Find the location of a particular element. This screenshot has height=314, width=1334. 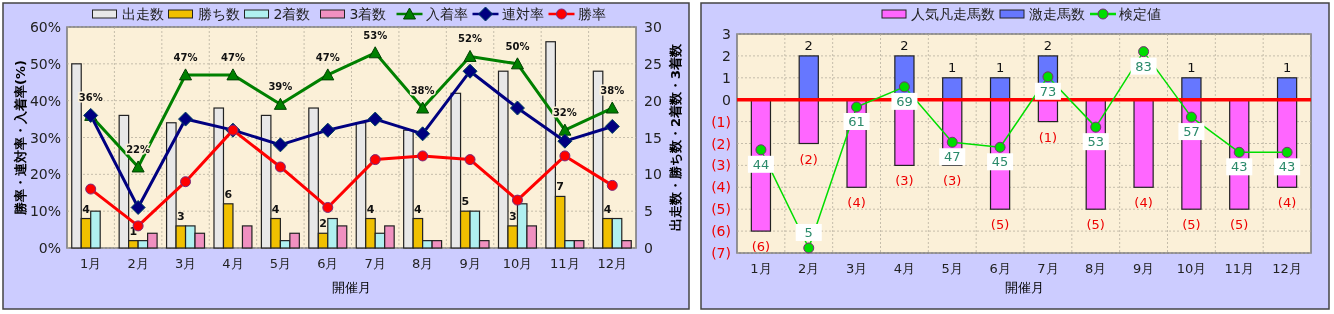

y-tick-label: 3 is located at coordinates (726, 34).